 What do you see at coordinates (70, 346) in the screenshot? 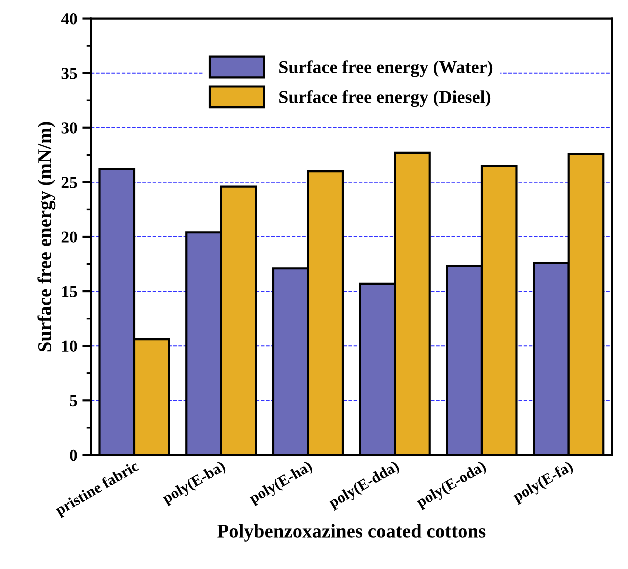
I see `y-tick-label: 10` at bounding box center [70, 346].